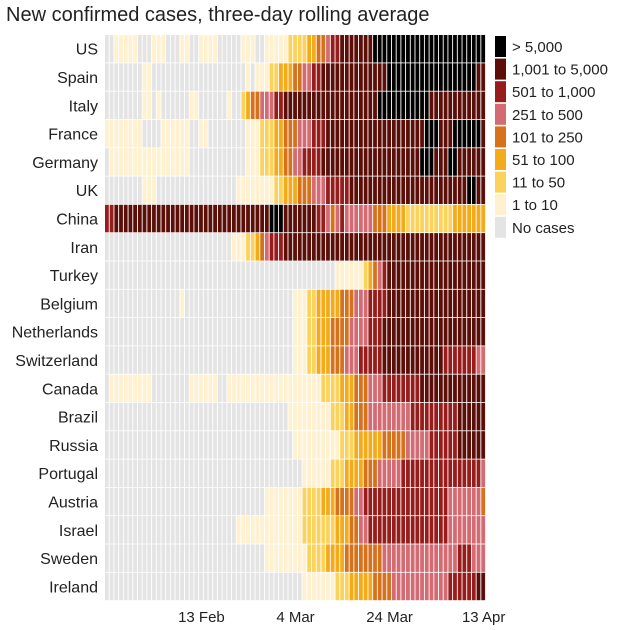 The image size is (633, 630). Describe the element at coordinates (538, 183) in the screenshot. I see `legend-label-11-to-50: 11 to 50` at that location.